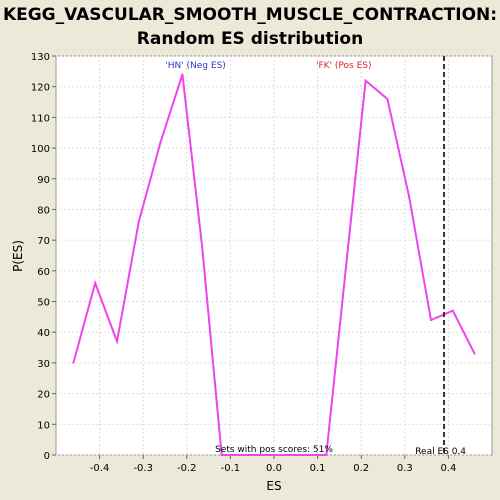 Image resolution: width=500 pixels, height=500 pixels. Describe the element at coordinates (43, 303) in the screenshot. I see `y-tick-label: 50` at that location.